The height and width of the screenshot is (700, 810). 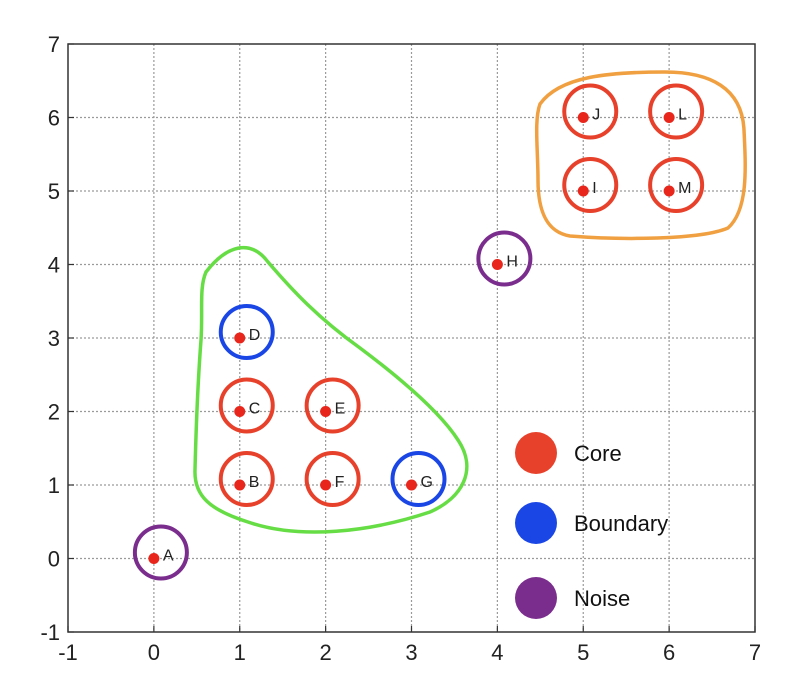 What do you see at coordinates (596, 115) in the screenshot?
I see `point-label-j: J` at bounding box center [596, 115].